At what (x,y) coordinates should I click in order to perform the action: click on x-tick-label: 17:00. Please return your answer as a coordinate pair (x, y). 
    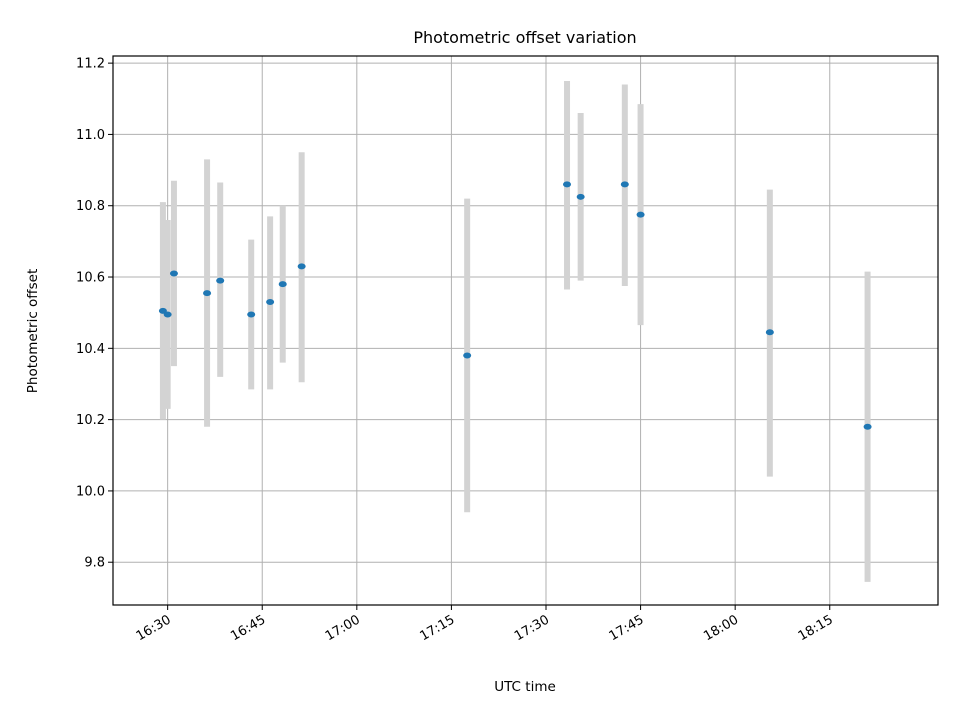
    Looking at the image, I should click on (343, 628).